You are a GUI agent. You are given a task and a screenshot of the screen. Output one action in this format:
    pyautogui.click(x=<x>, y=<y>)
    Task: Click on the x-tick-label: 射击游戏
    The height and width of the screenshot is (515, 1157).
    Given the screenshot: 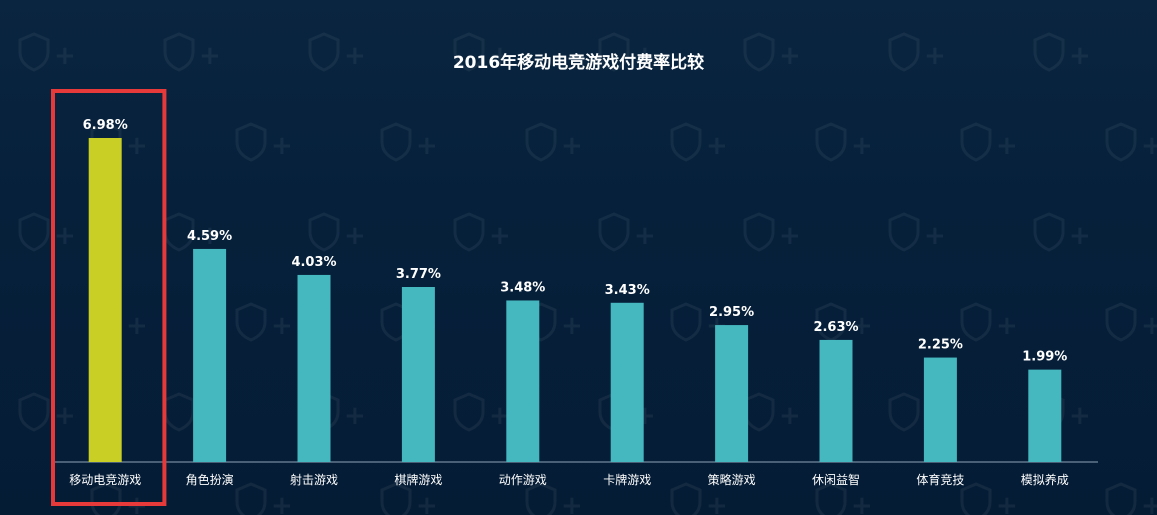 What is the action you would take?
    pyautogui.click(x=314, y=479)
    